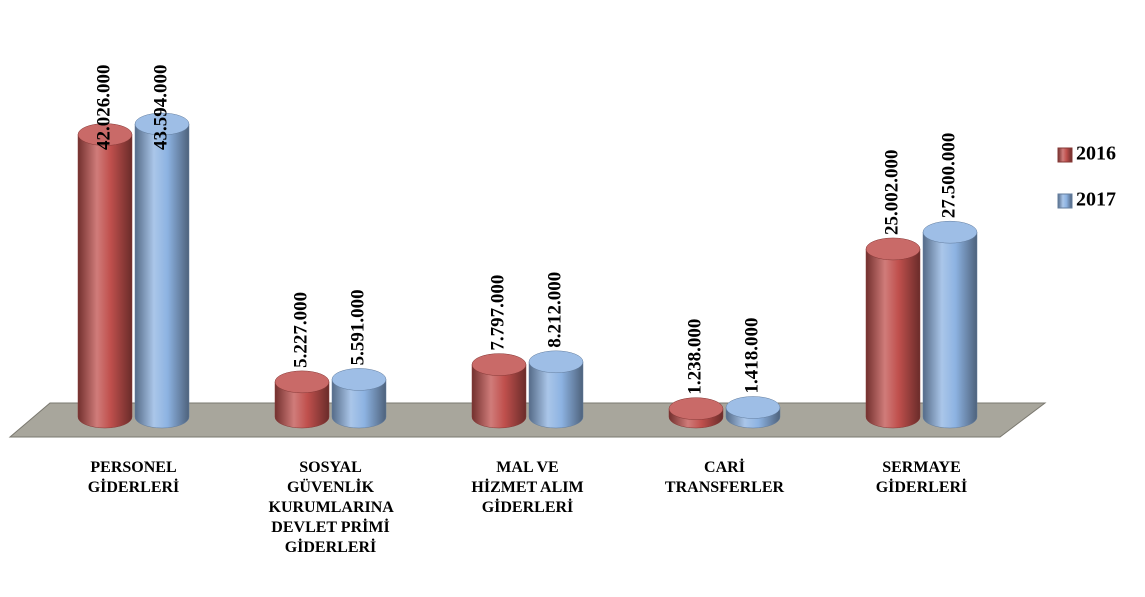  What do you see at coordinates (724, 477) in the screenshot?
I see `category-label: CARİ TRANSFERLER` at bounding box center [724, 477].